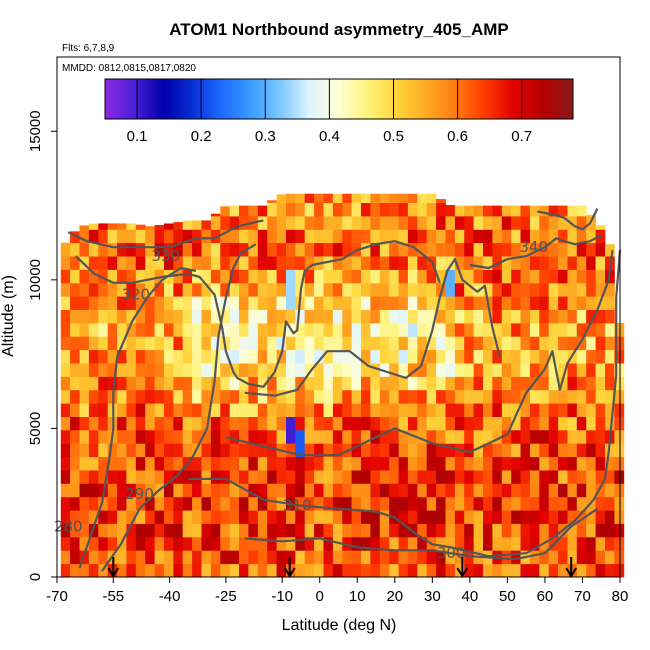  I want to click on x-tick-label: -10, so click(282, 596).